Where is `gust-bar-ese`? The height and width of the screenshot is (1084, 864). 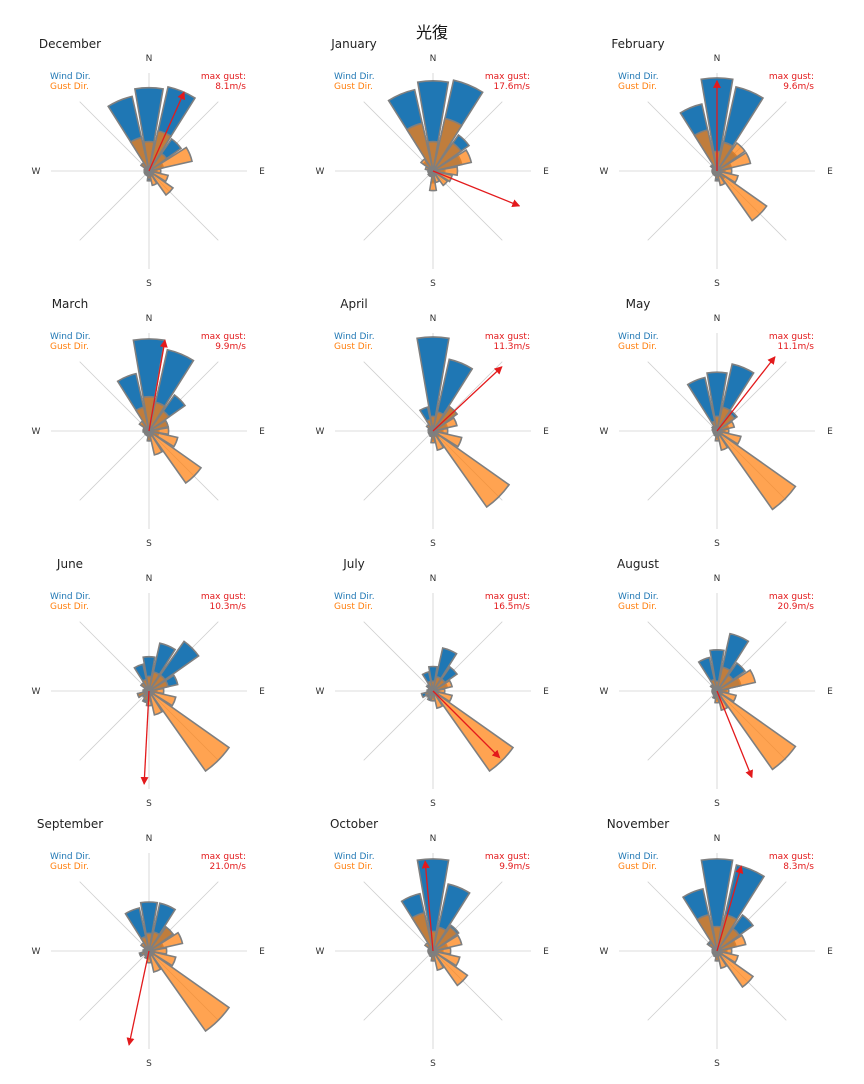
gust-bar-ese is located at coordinates (446, 958).